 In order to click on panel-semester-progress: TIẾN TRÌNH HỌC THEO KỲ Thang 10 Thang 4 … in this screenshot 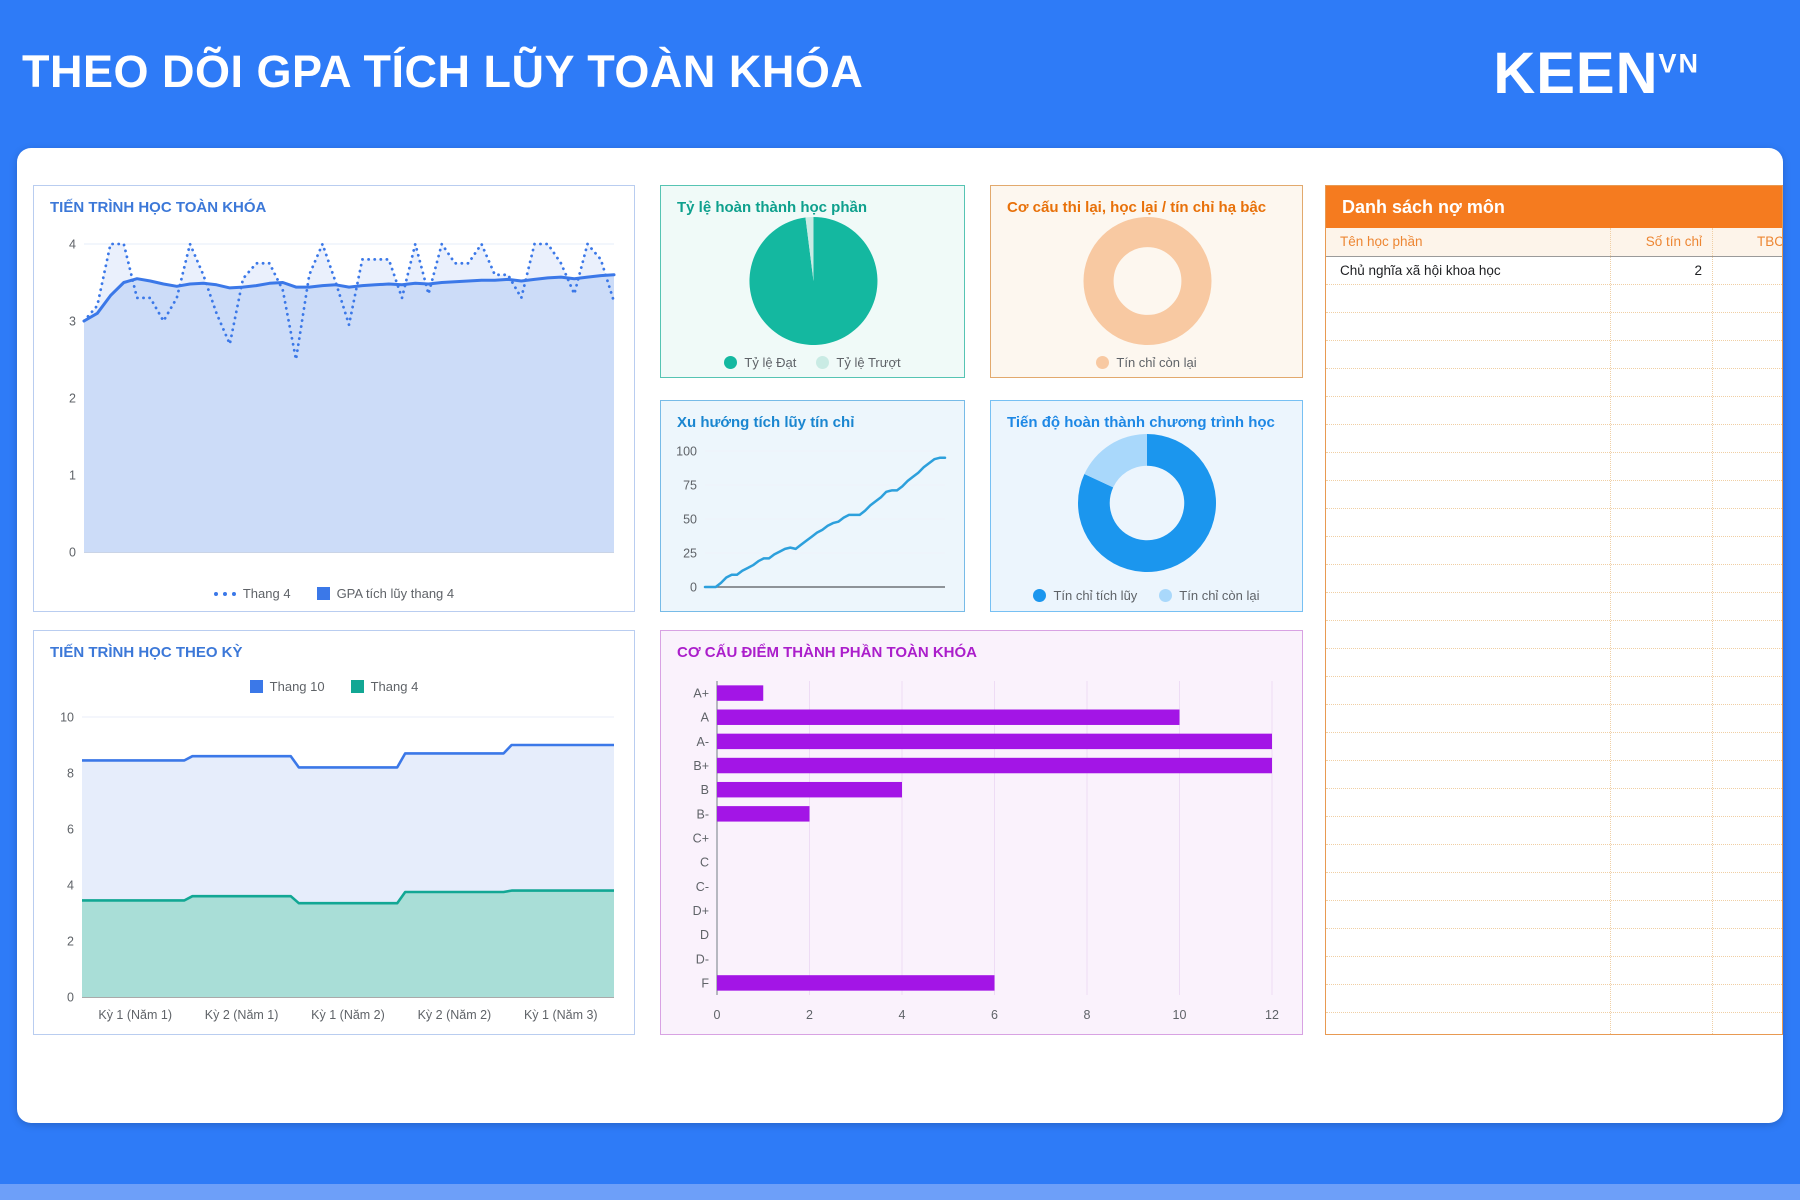, I will do `click(334, 832)`.